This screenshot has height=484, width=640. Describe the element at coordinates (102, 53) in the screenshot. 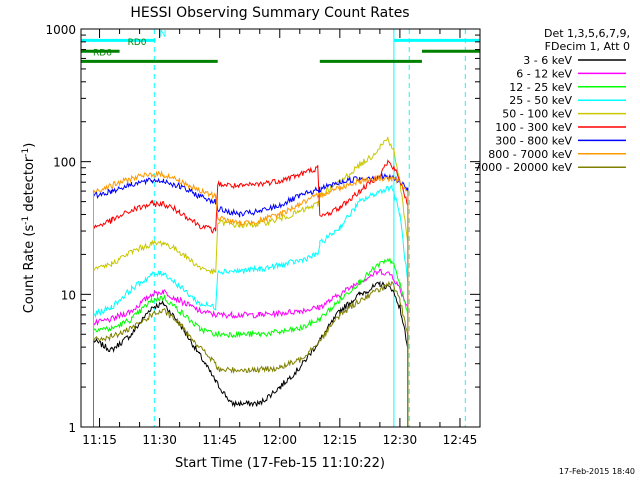

I see `orbit-bar-label-rd6: RD6` at that location.